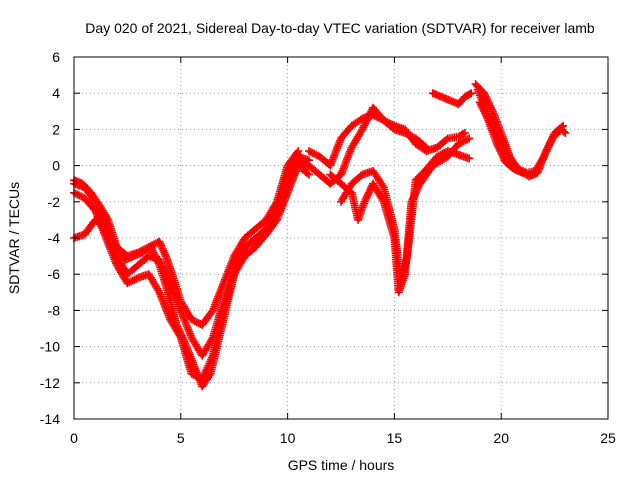 The height and width of the screenshot is (480, 640). What do you see at coordinates (288, 438) in the screenshot?
I see `x-tick-label: 10` at bounding box center [288, 438].